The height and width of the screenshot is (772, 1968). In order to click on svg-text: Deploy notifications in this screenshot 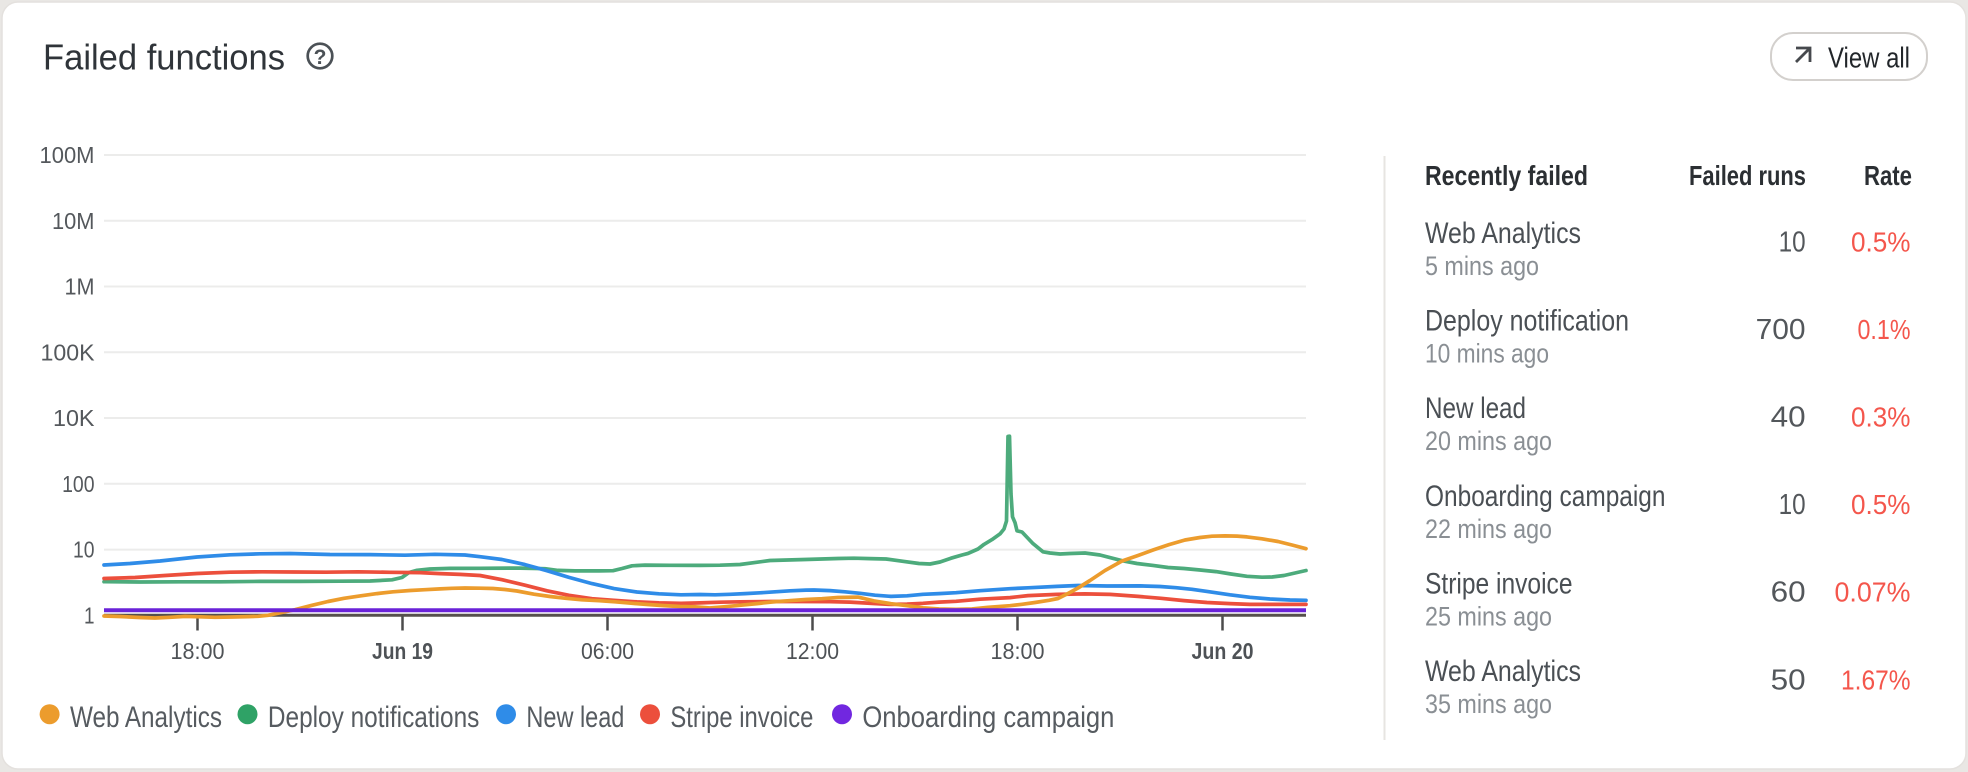, I will do `click(374, 717)`.